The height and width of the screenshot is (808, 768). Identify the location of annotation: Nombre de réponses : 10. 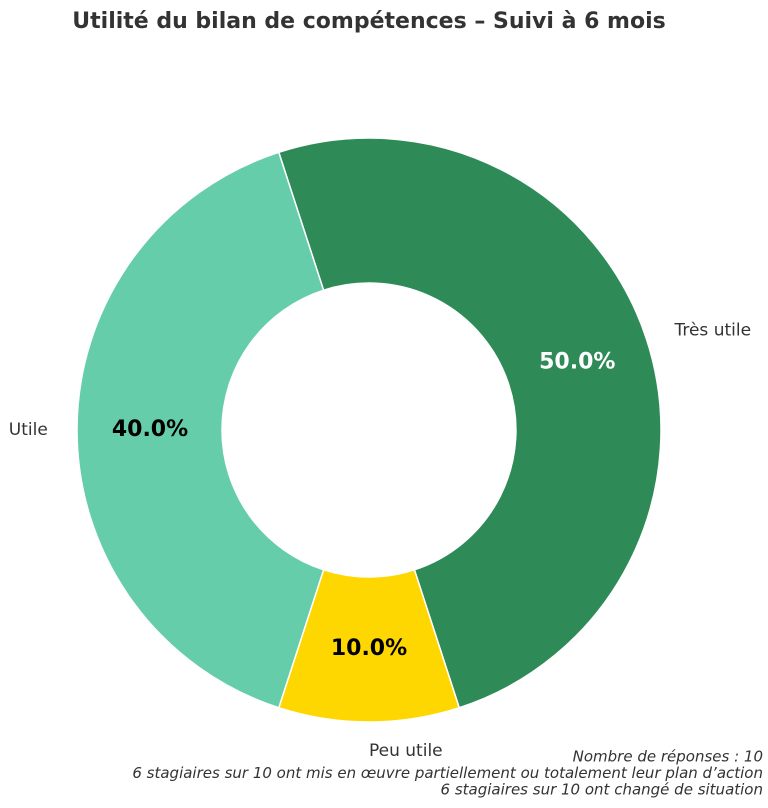
(668, 757).